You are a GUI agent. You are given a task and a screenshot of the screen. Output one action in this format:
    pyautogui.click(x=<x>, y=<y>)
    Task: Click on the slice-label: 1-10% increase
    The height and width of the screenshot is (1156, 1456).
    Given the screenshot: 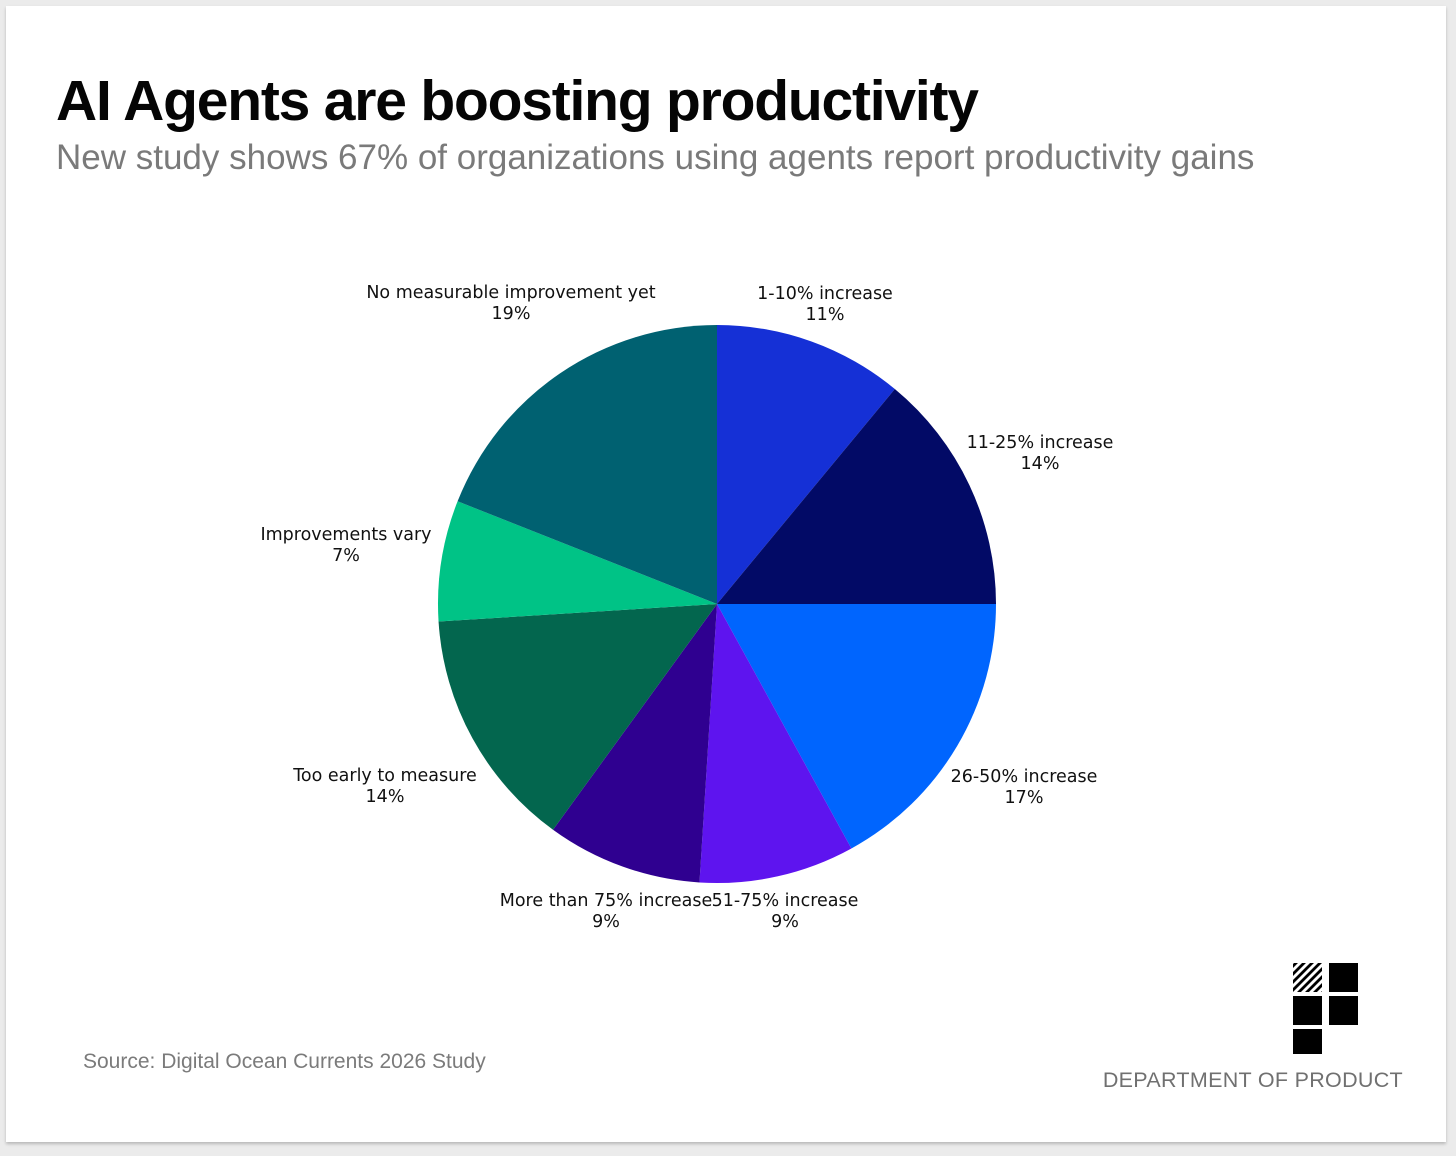 What is the action you would take?
    pyautogui.click(x=825, y=294)
    